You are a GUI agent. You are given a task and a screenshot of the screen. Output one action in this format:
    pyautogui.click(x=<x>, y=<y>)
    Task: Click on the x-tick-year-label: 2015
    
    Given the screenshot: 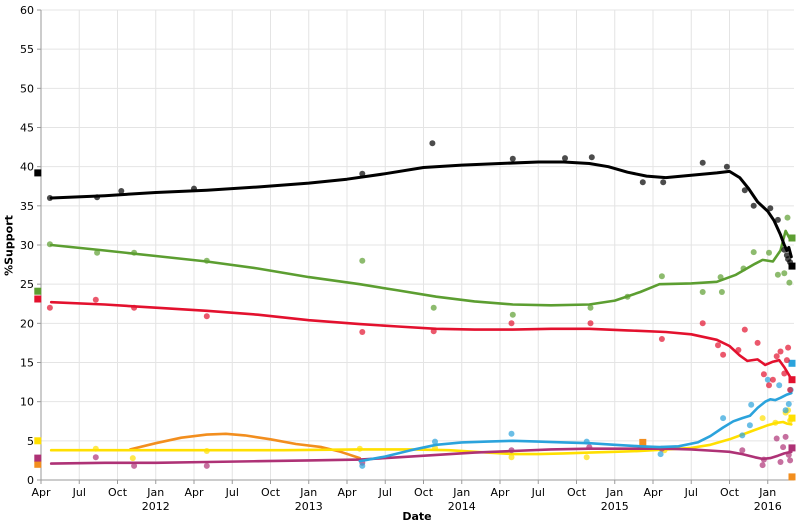 What is the action you would take?
    pyautogui.click(x=615, y=506)
    